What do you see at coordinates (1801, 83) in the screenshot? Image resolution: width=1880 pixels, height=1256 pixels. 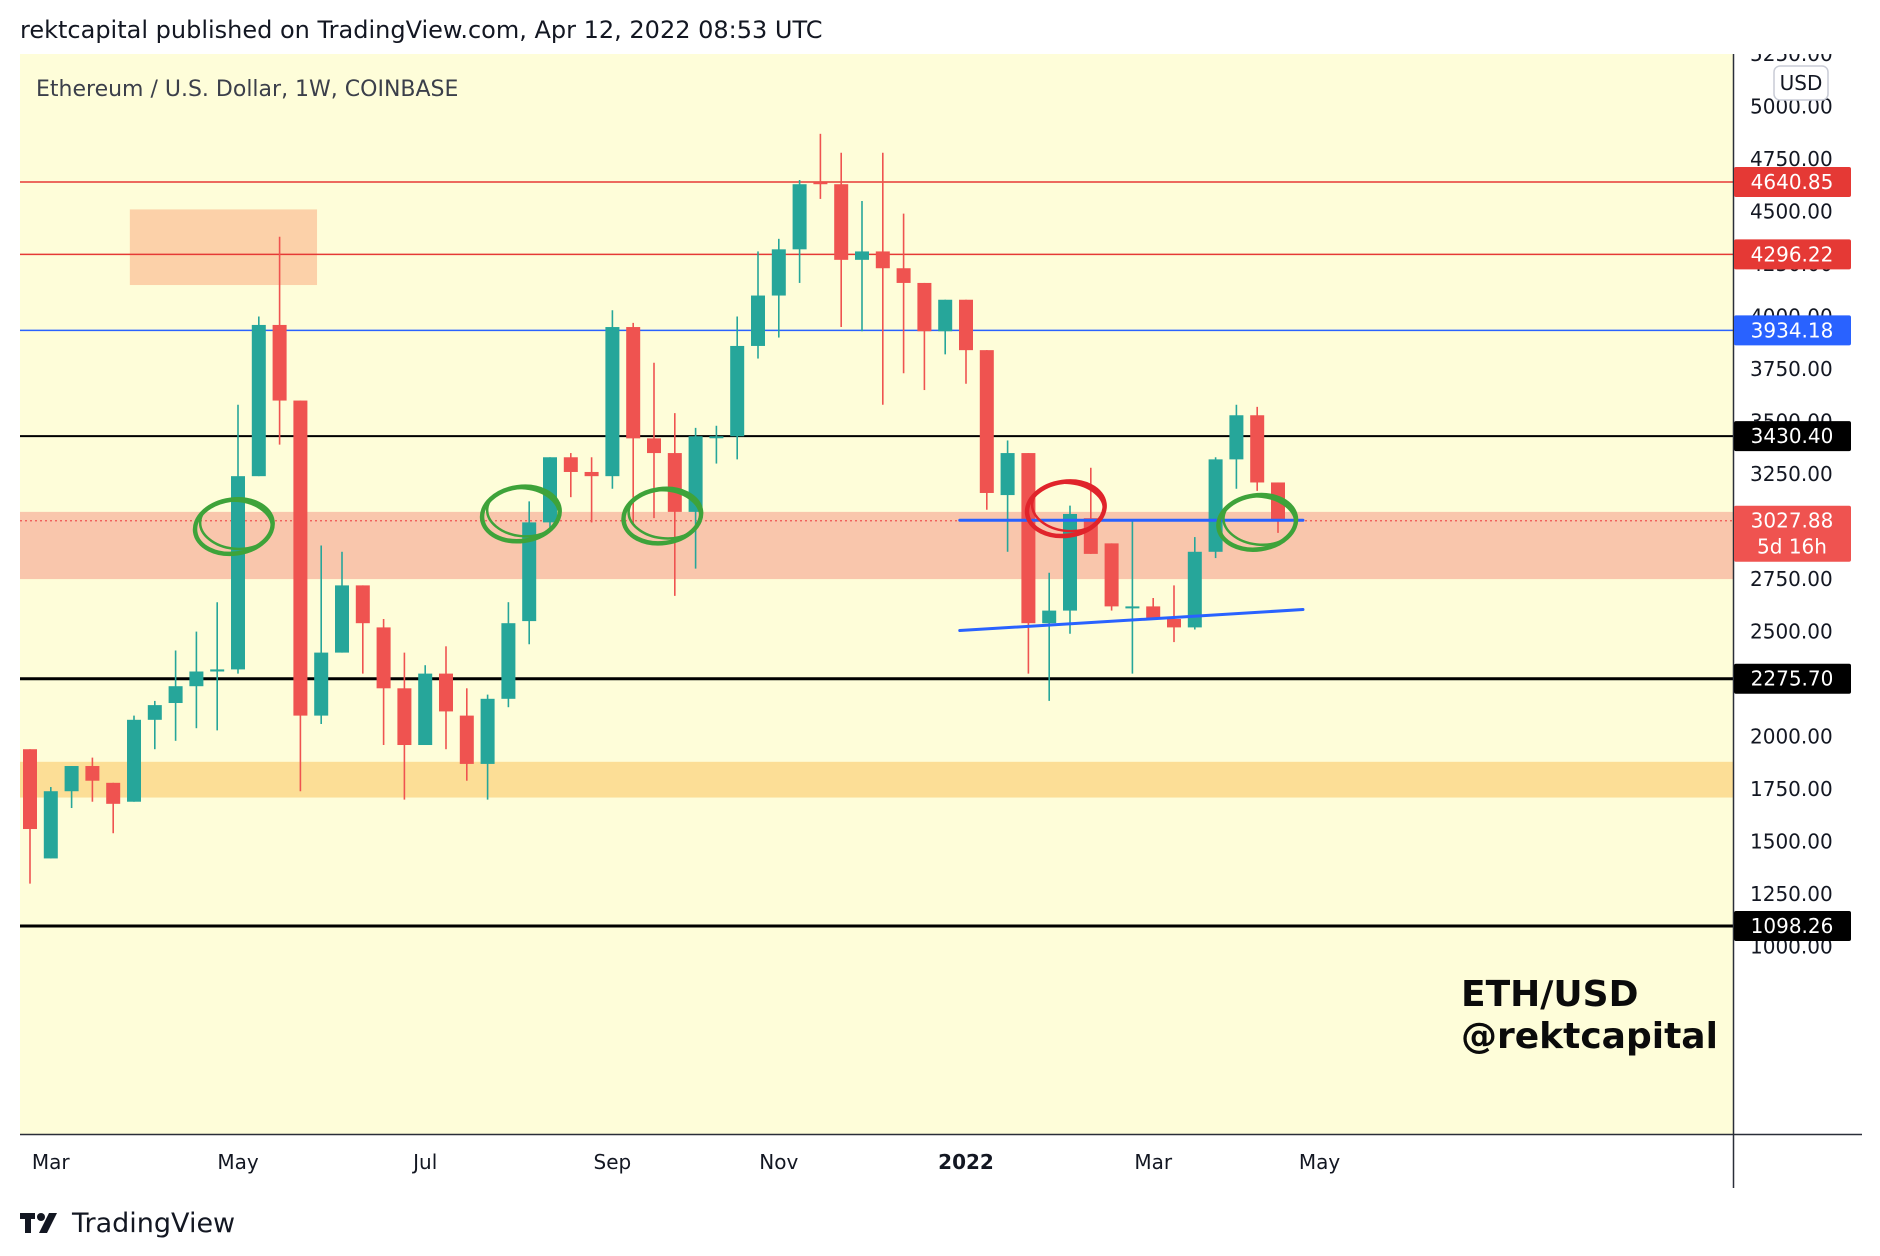 I see `currency-badge` at bounding box center [1801, 83].